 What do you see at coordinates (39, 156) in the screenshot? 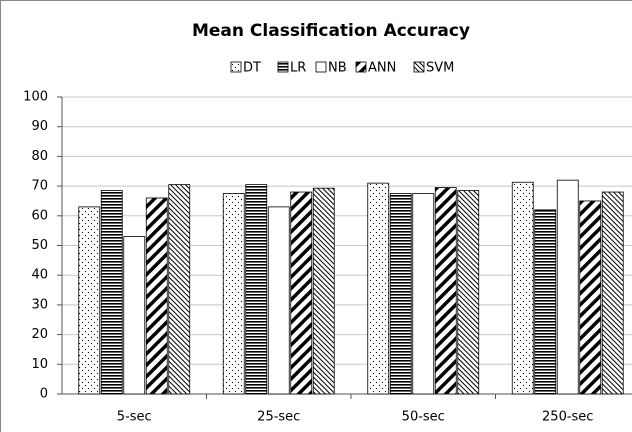
I see `y-tick-label: 80` at bounding box center [39, 156].